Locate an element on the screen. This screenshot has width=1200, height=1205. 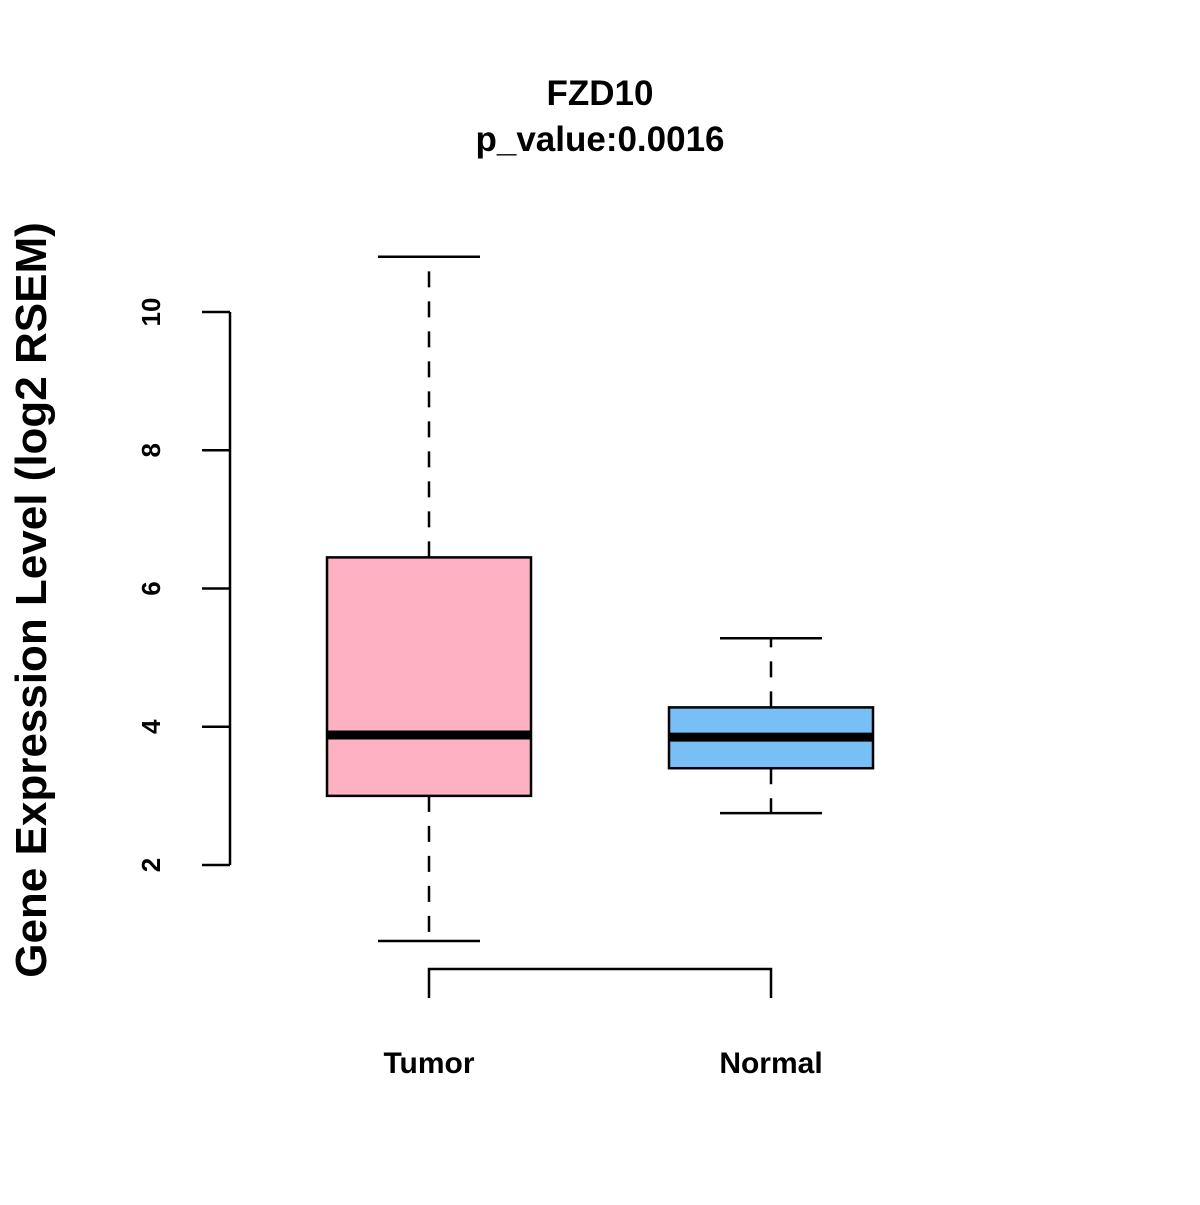
y-tick-label: 6 is located at coordinates (151, 588).